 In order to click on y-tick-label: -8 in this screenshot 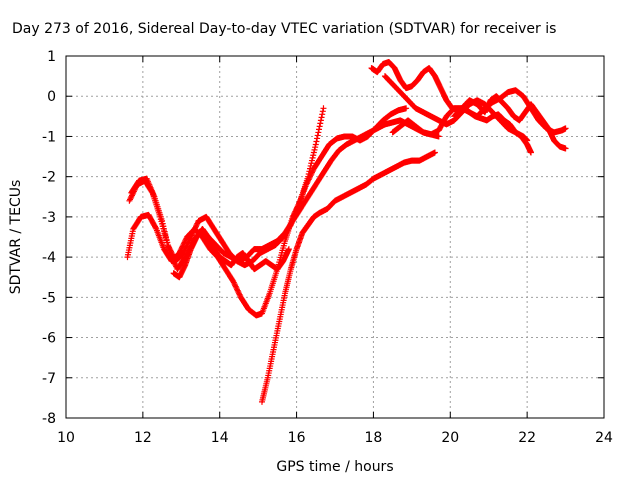, I will do `click(49, 419)`.